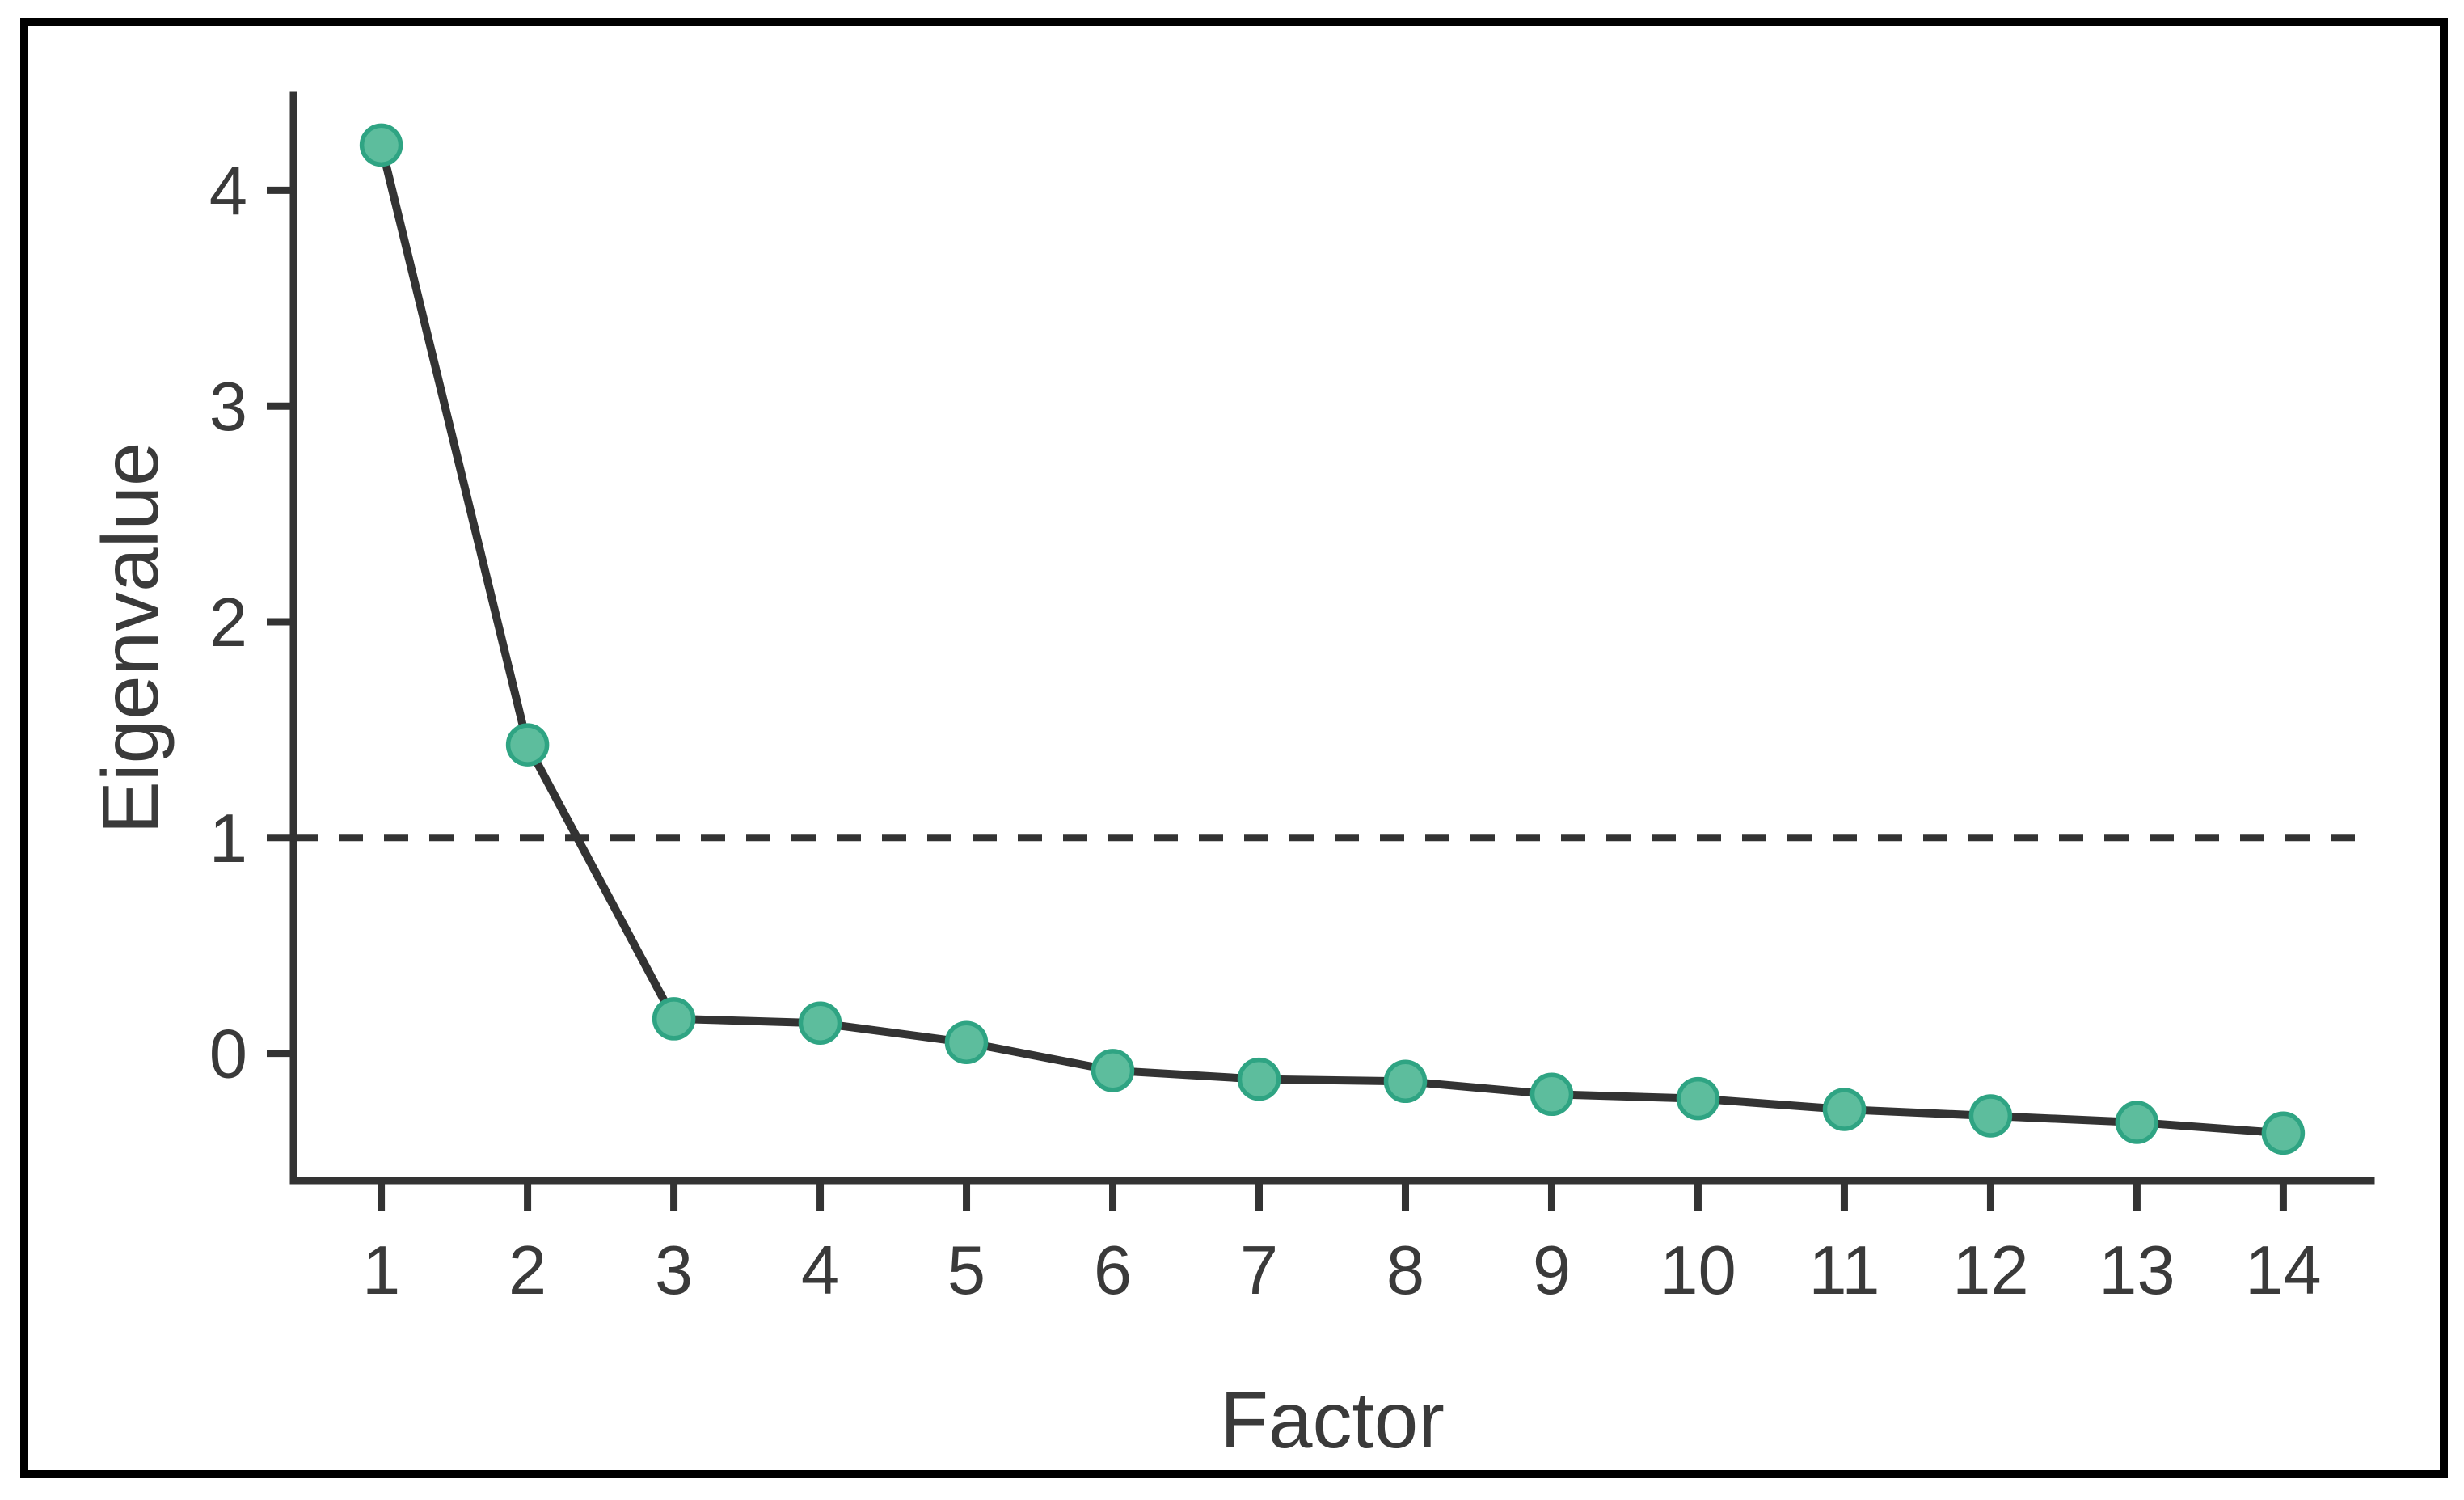  I want to click on y-tick-label: 1, so click(228, 839).